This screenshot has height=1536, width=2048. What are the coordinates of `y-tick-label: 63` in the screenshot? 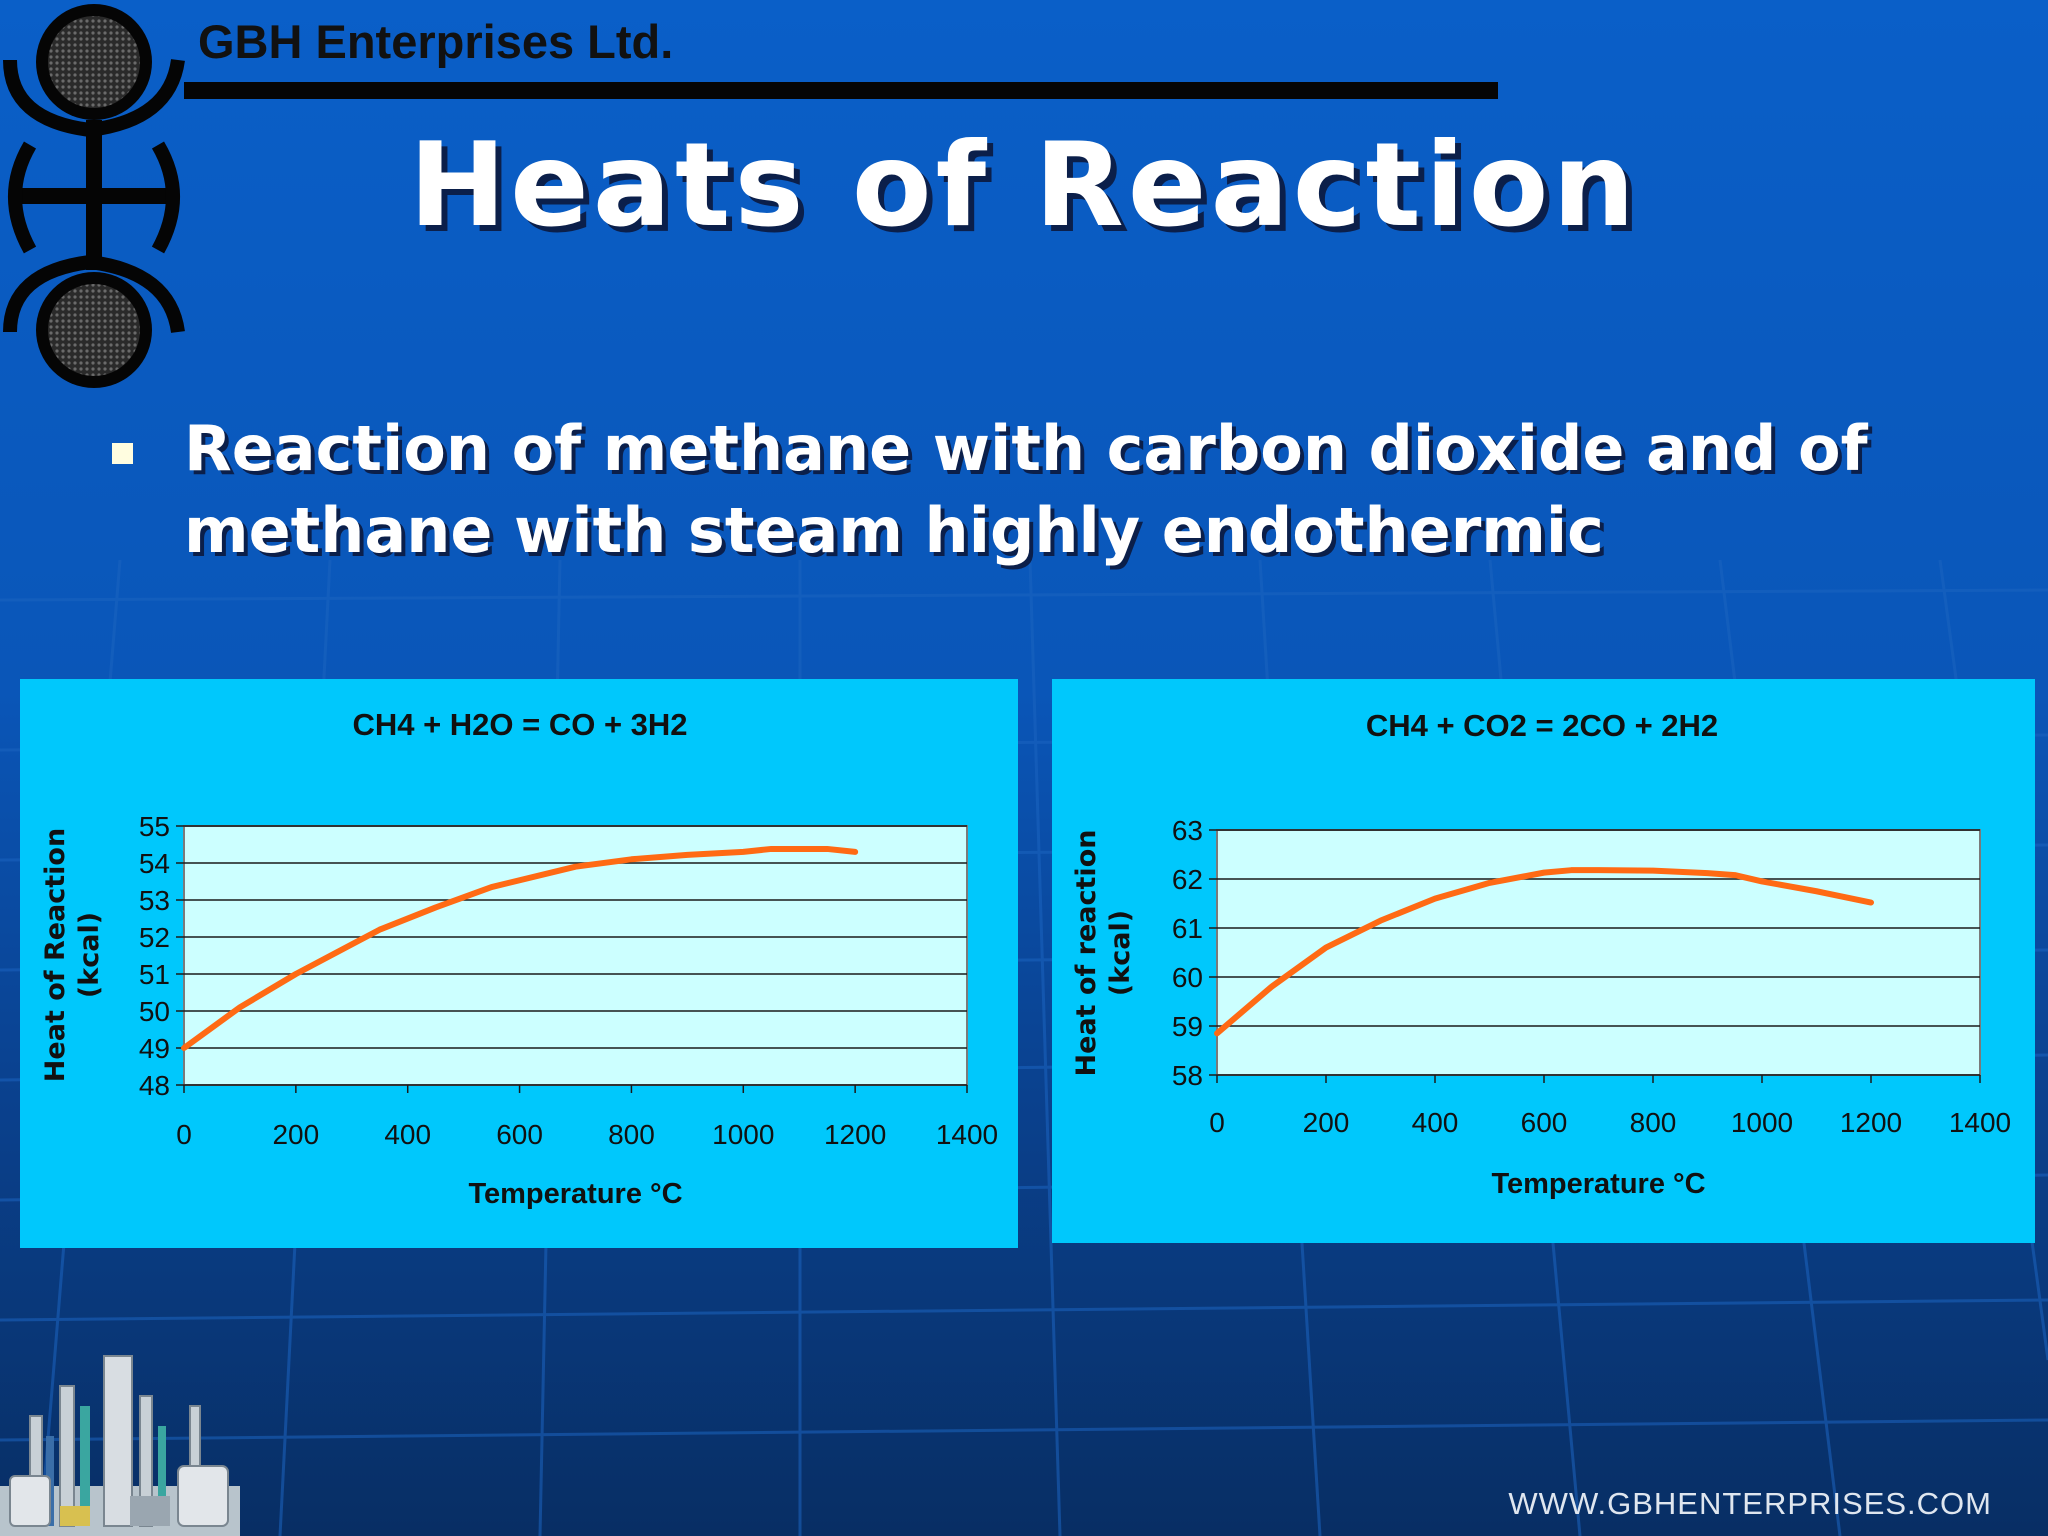 It's located at (1187, 830).